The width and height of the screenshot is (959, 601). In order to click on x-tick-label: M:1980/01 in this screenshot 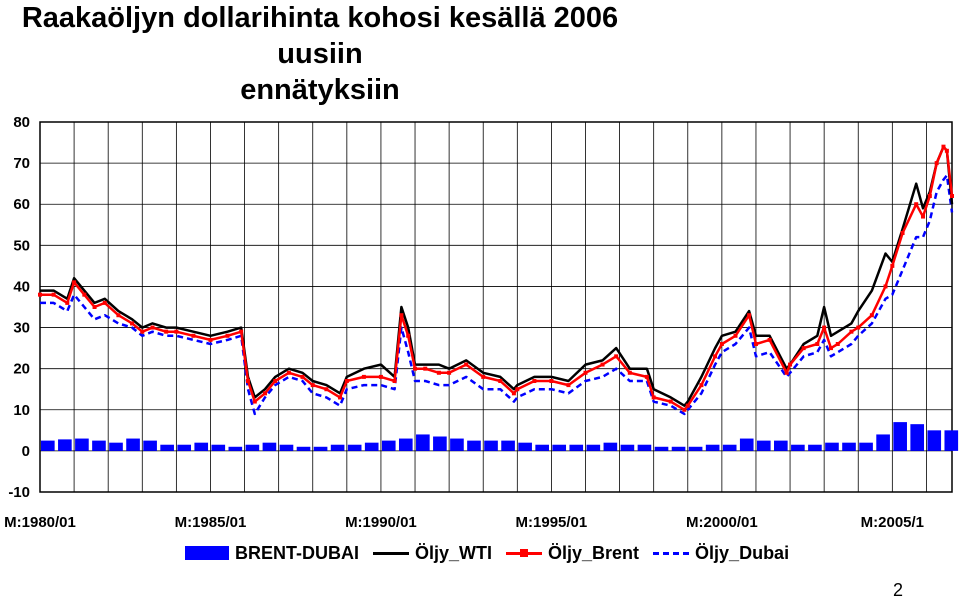, I will do `click(40, 522)`.